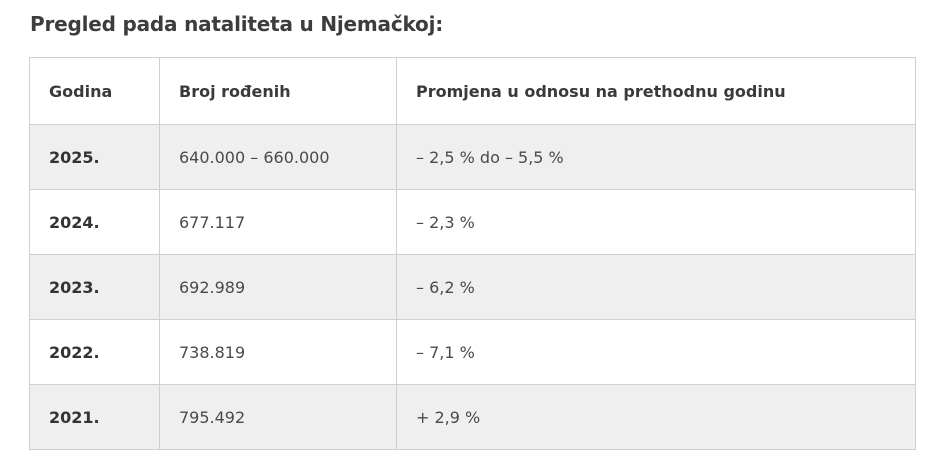  Describe the element at coordinates (656, 157) in the screenshot. I see `change-cell: – 2,5 % do – 5,5 %` at that location.